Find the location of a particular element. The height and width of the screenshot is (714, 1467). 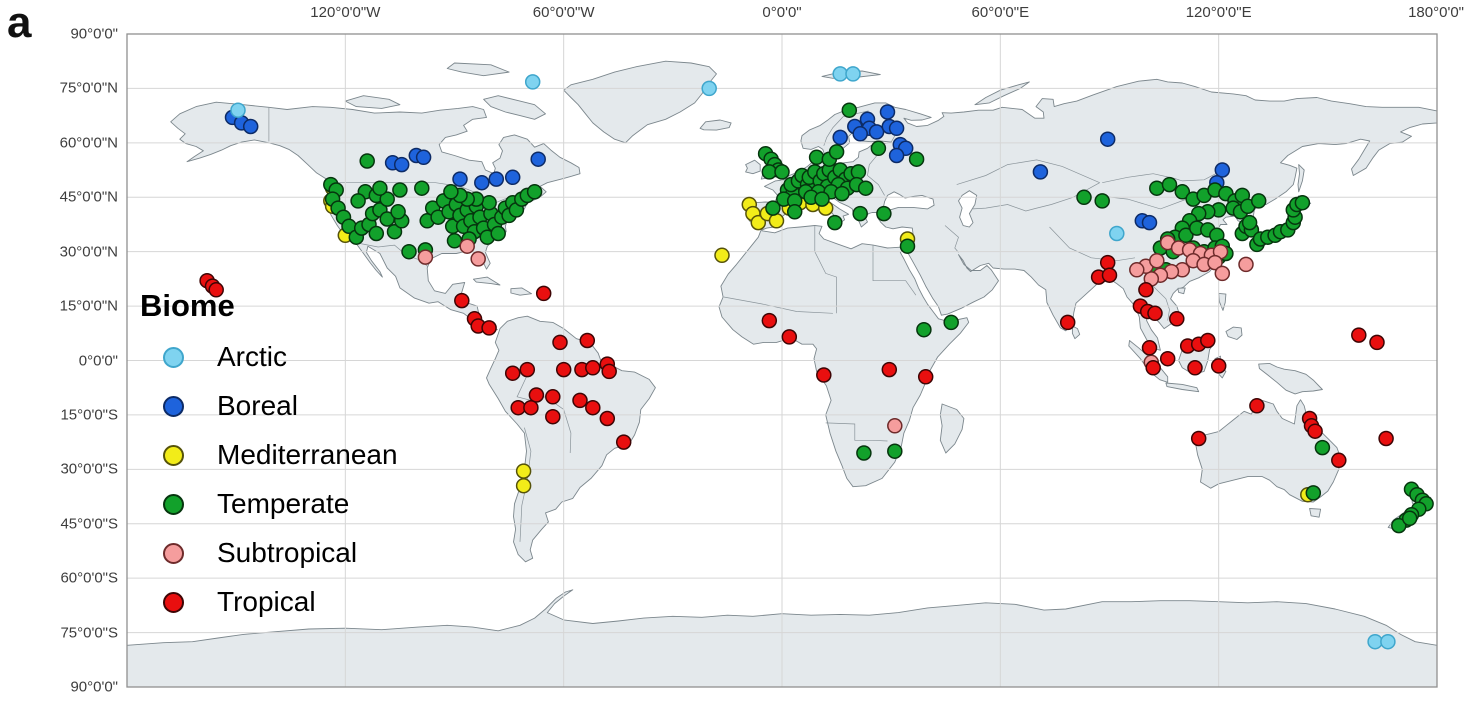

longitude-tick-label: 120°0'0"E is located at coordinates (1218, 12).